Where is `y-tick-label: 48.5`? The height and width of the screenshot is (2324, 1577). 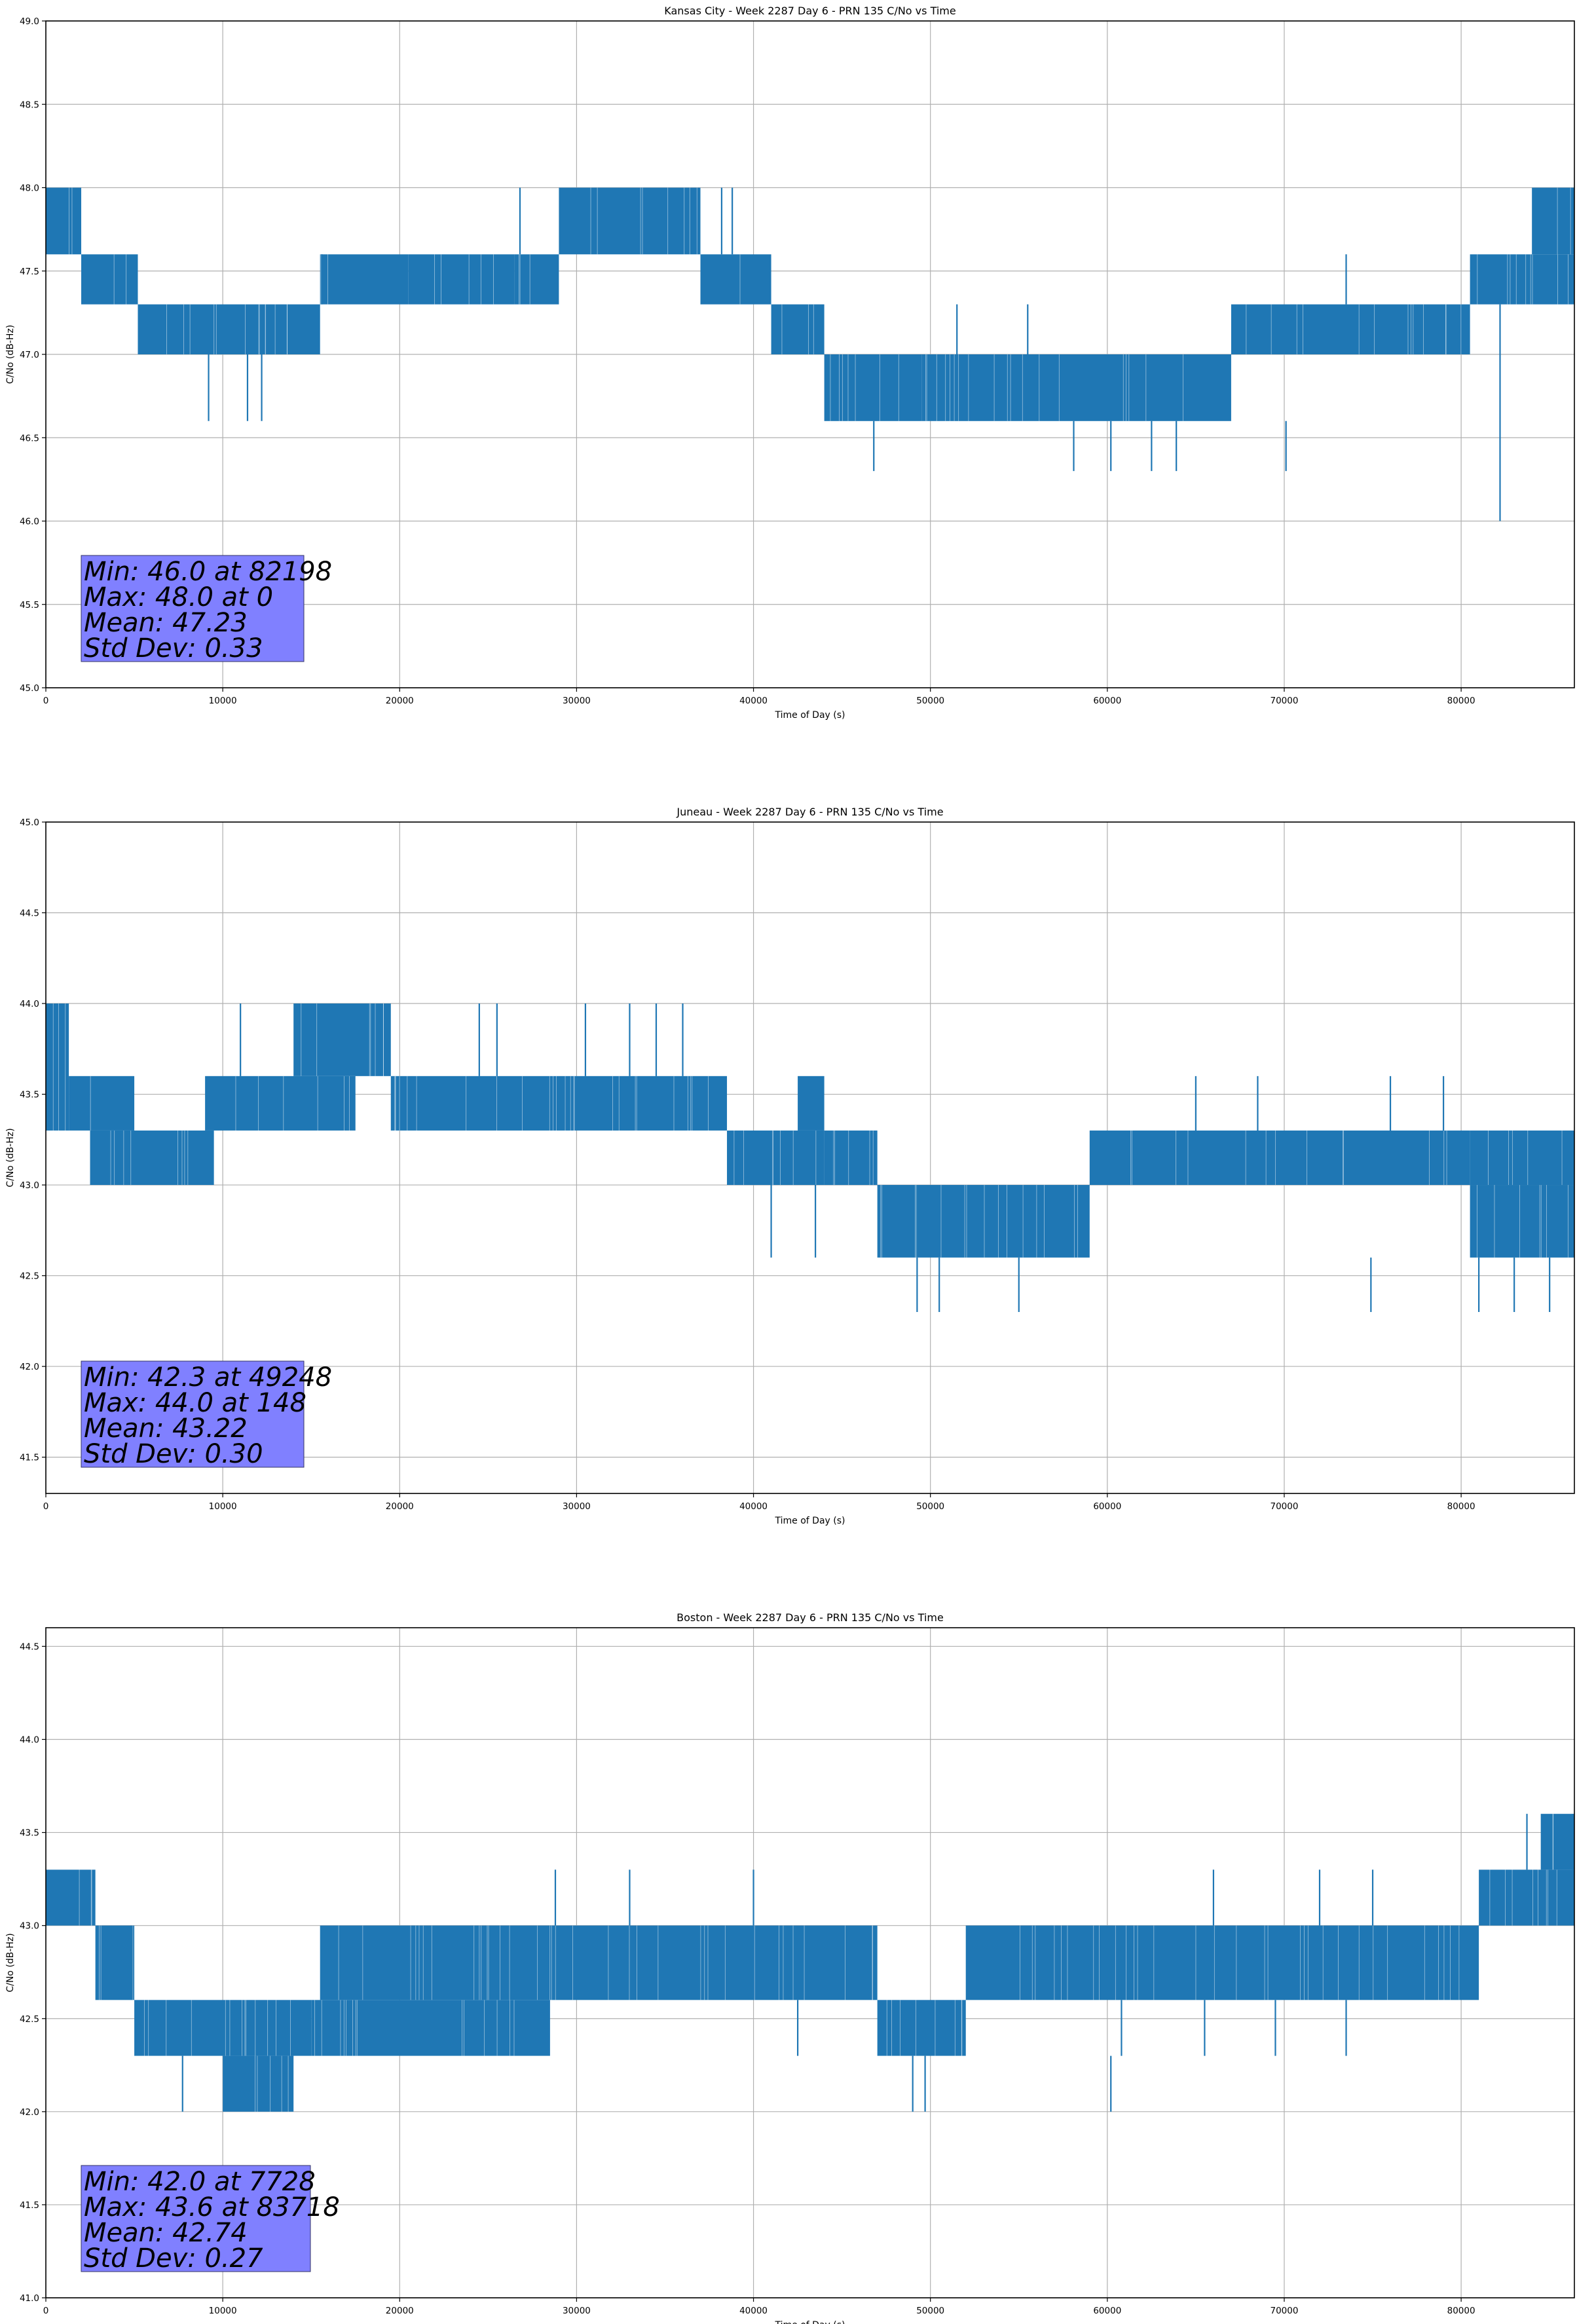 y-tick-label: 48.5 is located at coordinates (29, 105).